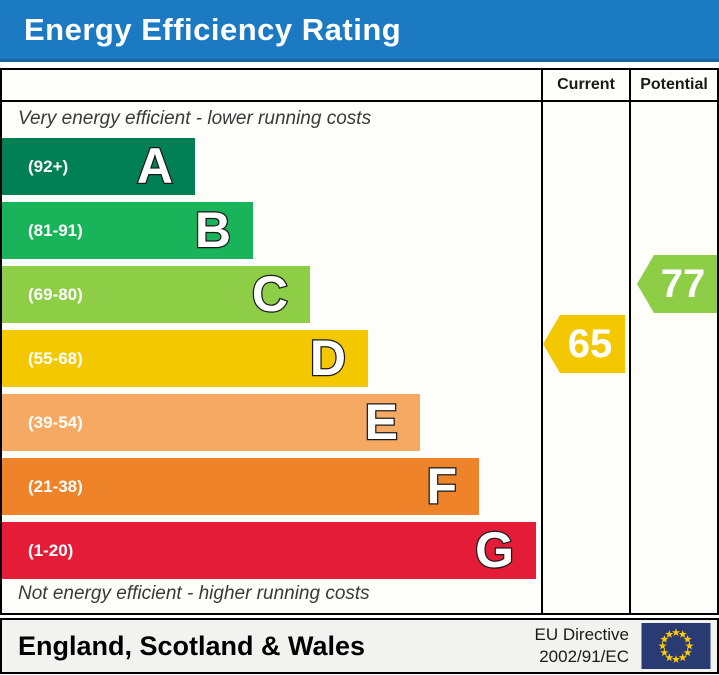  I want to click on eu-directive-line2: 2002/91/EC, so click(584, 656).